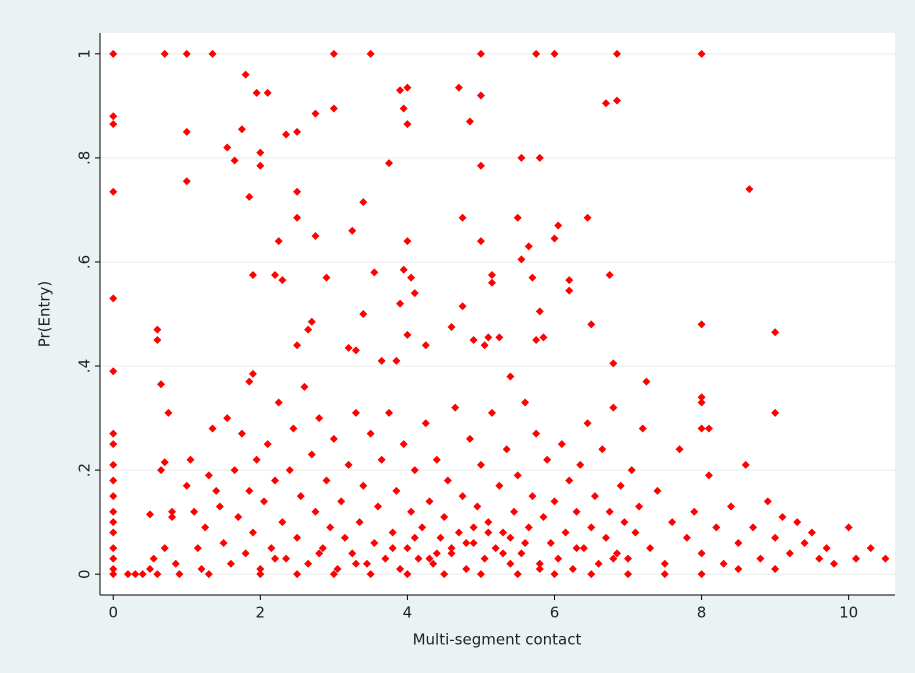 The image size is (915, 673). I want to click on y-tick-label: .2, so click(85, 470).